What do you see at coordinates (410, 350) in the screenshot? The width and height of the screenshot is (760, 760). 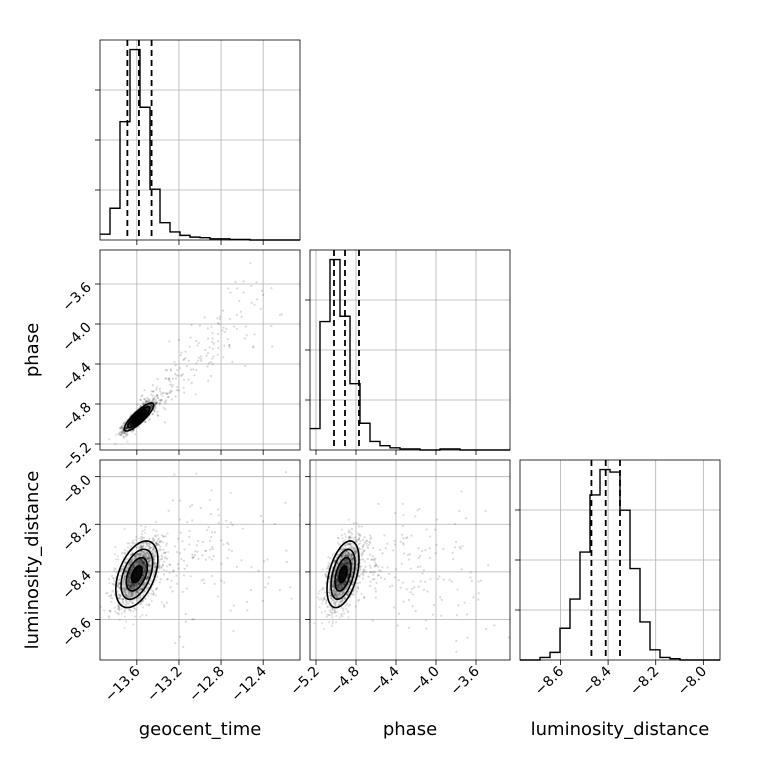 I see `hist-panel-phase` at bounding box center [410, 350].